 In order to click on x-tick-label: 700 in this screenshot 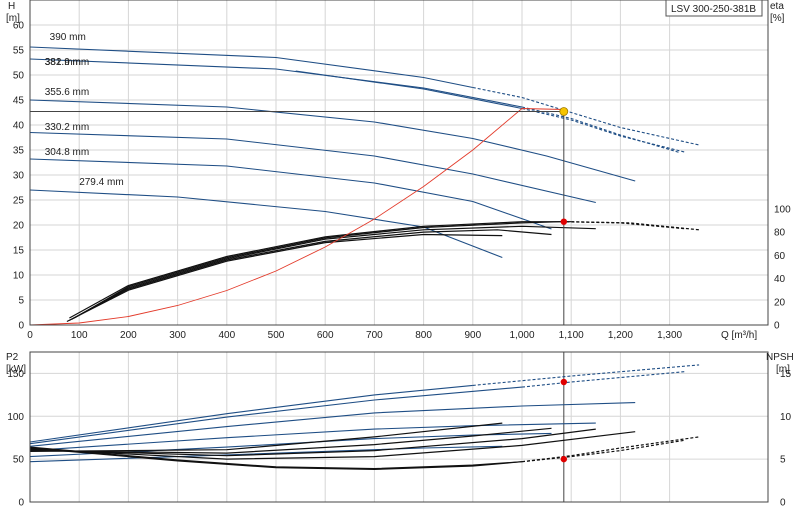, I will do `click(374, 335)`.